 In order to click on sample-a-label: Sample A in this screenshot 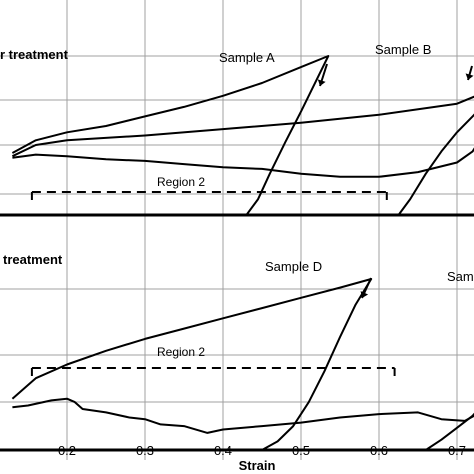, I will do `click(247, 57)`.